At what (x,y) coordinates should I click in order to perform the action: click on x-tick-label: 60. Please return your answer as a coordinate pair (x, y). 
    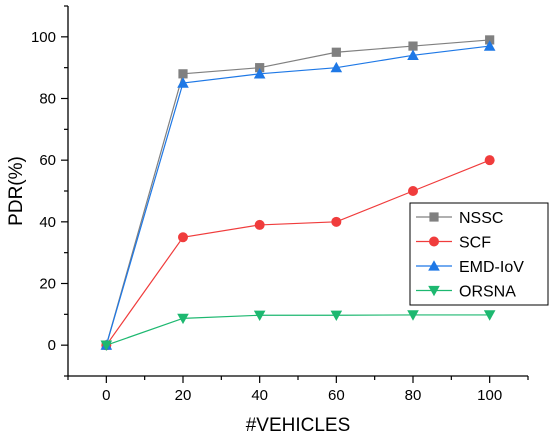
    Looking at the image, I should click on (336, 395).